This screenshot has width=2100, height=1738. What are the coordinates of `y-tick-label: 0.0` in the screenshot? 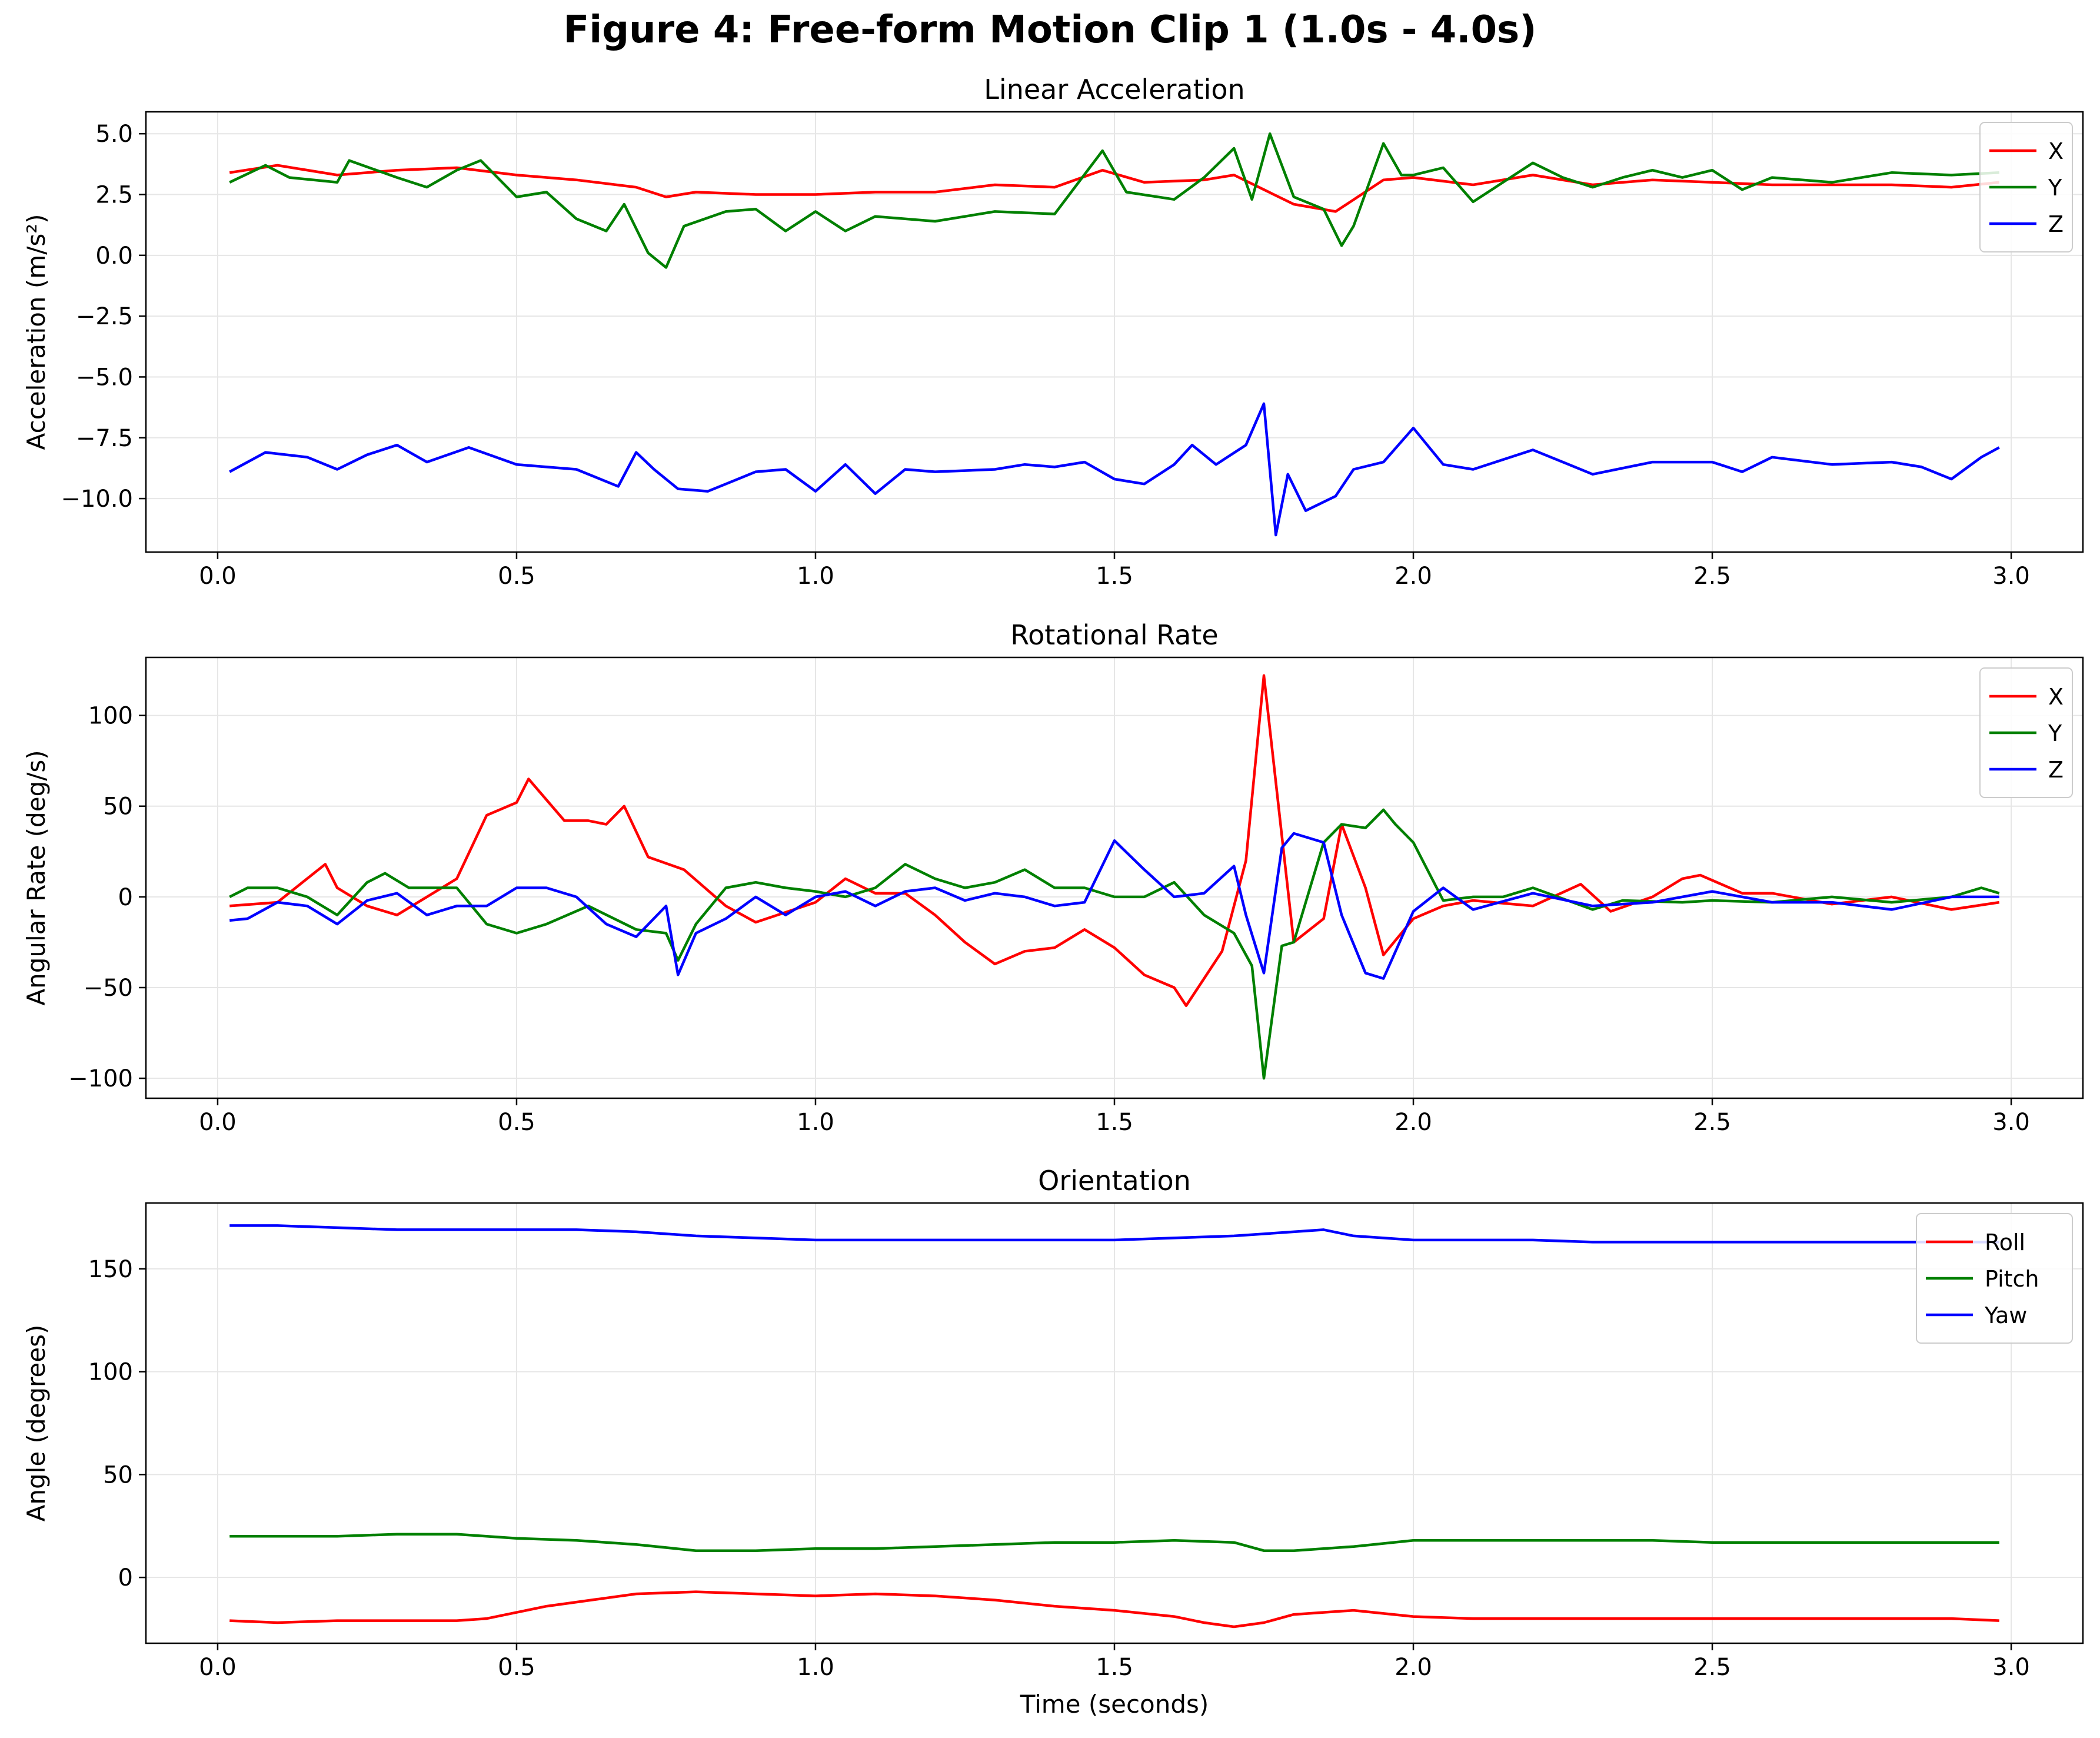 It's located at (114, 256).